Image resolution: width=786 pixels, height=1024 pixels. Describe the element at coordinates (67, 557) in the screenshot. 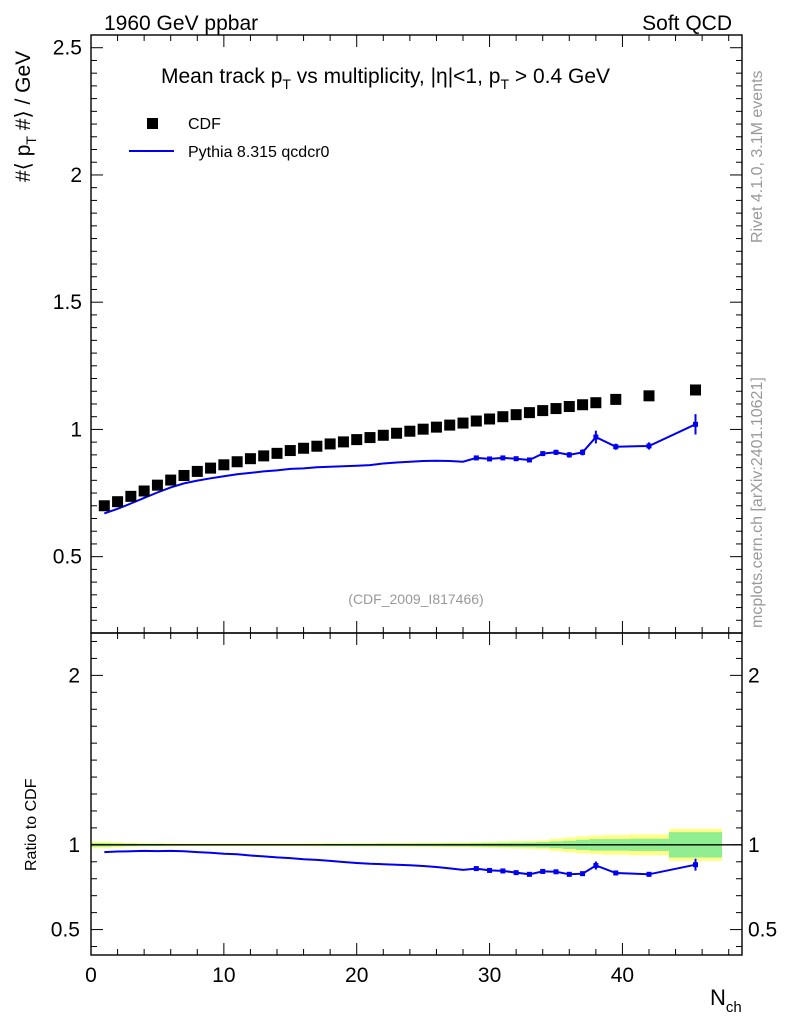

I see `y-tick-label: 0.5` at that location.